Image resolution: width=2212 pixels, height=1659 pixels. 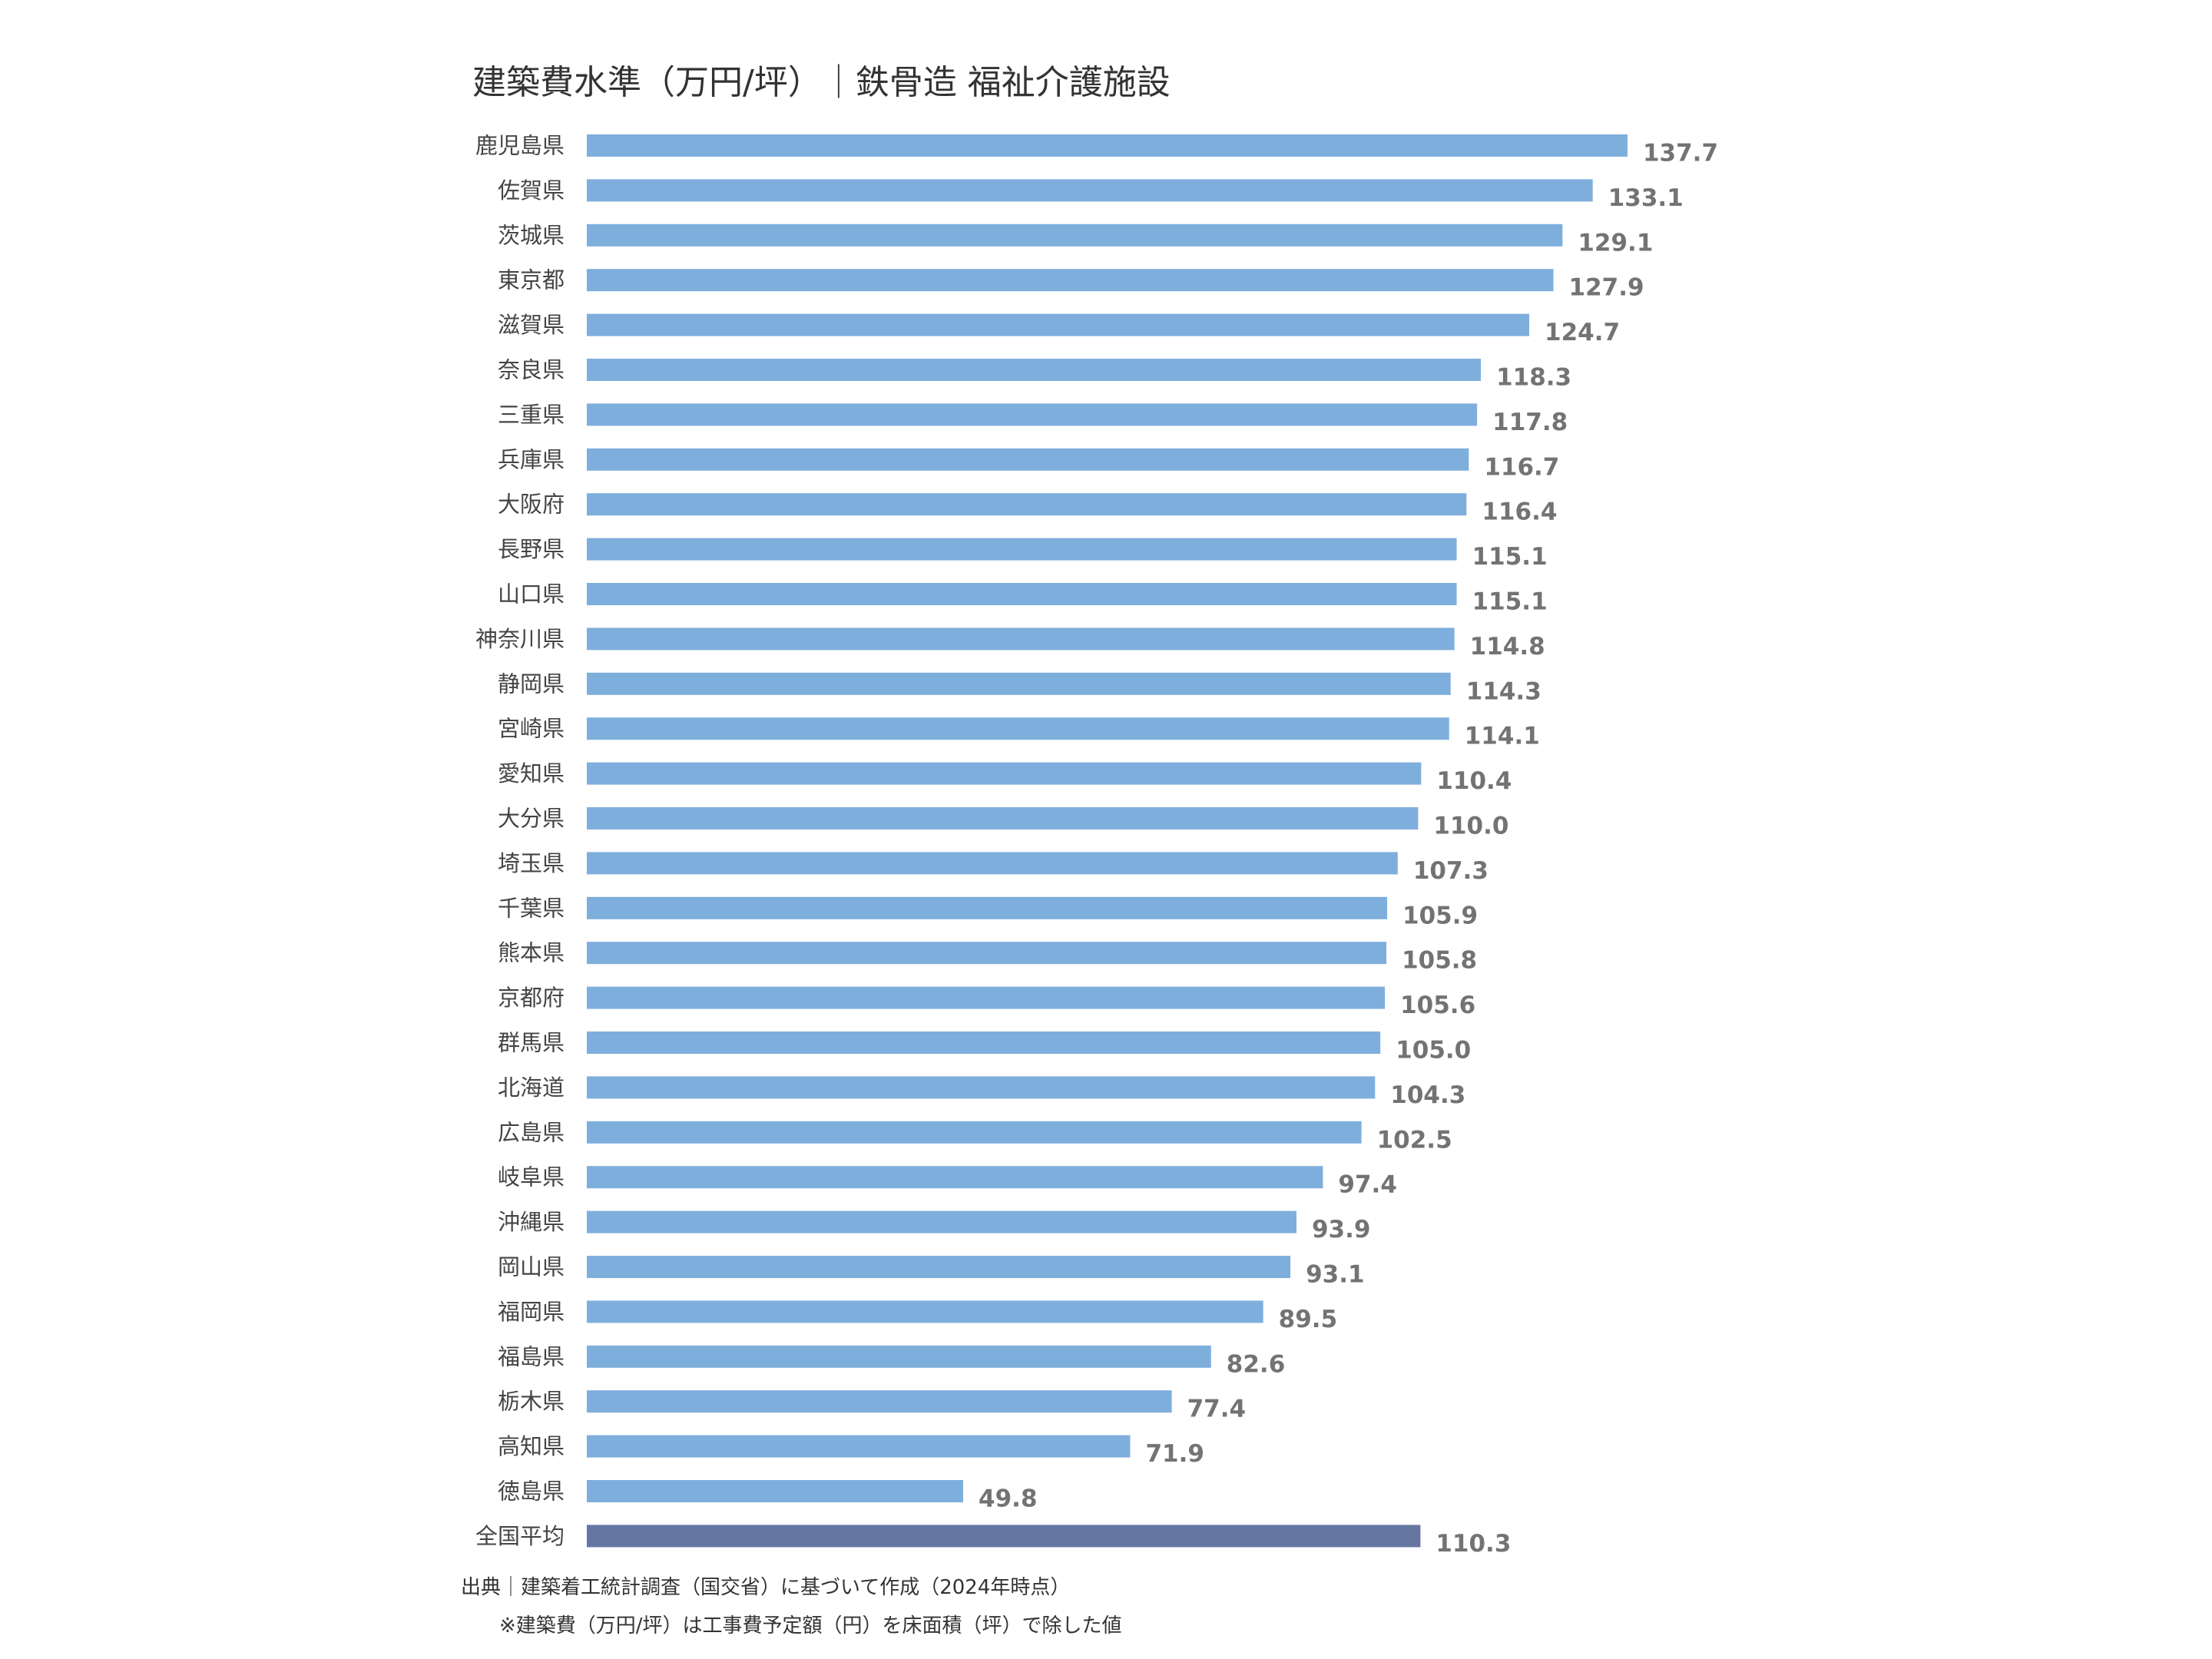 What do you see at coordinates (520, 639) in the screenshot?
I see `category-label: 神奈川県` at bounding box center [520, 639].